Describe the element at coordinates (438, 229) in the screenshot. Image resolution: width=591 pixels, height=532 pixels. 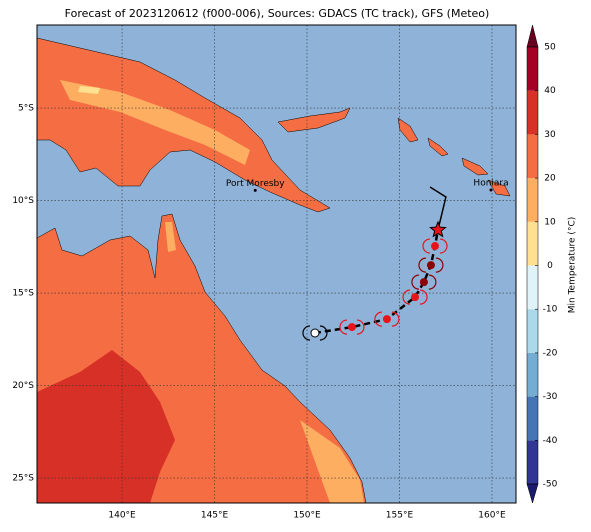
I see `current-position` at that location.